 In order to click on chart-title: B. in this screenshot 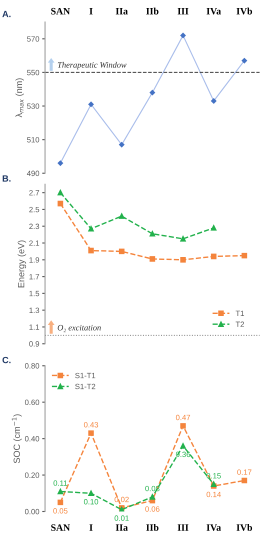, I will do `click(6, 178)`.